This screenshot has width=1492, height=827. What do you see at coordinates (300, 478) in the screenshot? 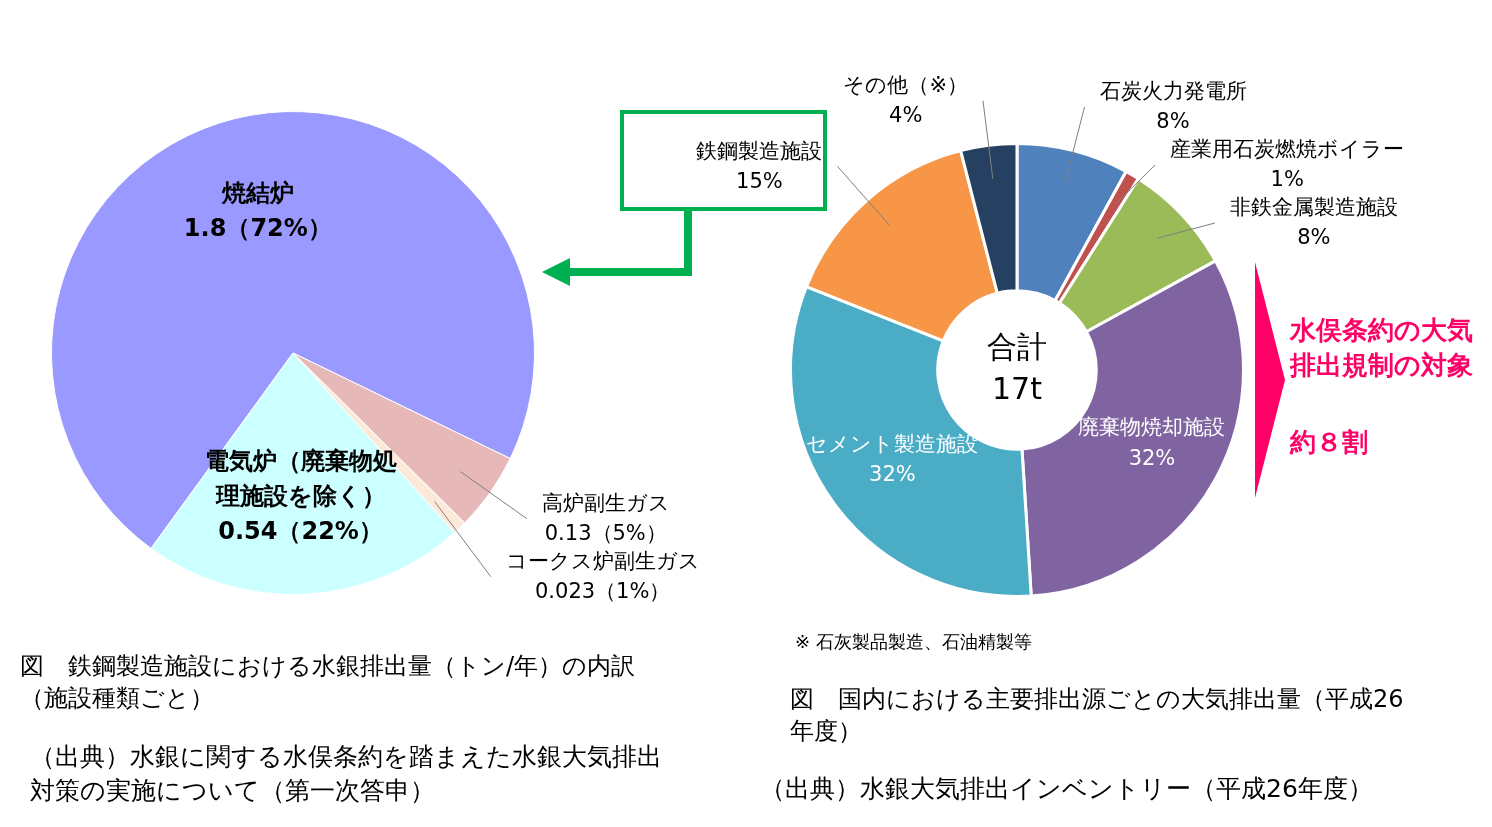
I see `slice-label: 電気炉（廃棄物処理施設を除く）` at bounding box center [300, 478].